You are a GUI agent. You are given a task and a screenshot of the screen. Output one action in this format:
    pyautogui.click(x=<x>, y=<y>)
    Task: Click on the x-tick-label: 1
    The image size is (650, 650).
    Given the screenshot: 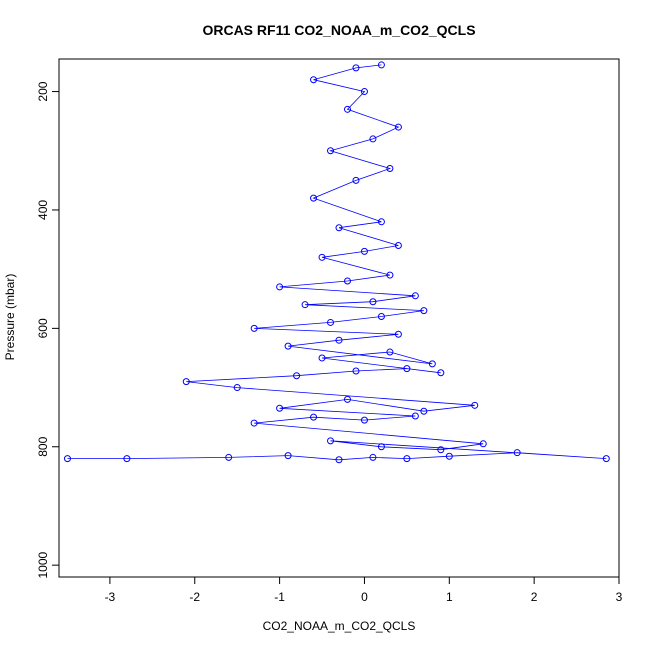 What is the action you would take?
    pyautogui.click(x=449, y=597)
    